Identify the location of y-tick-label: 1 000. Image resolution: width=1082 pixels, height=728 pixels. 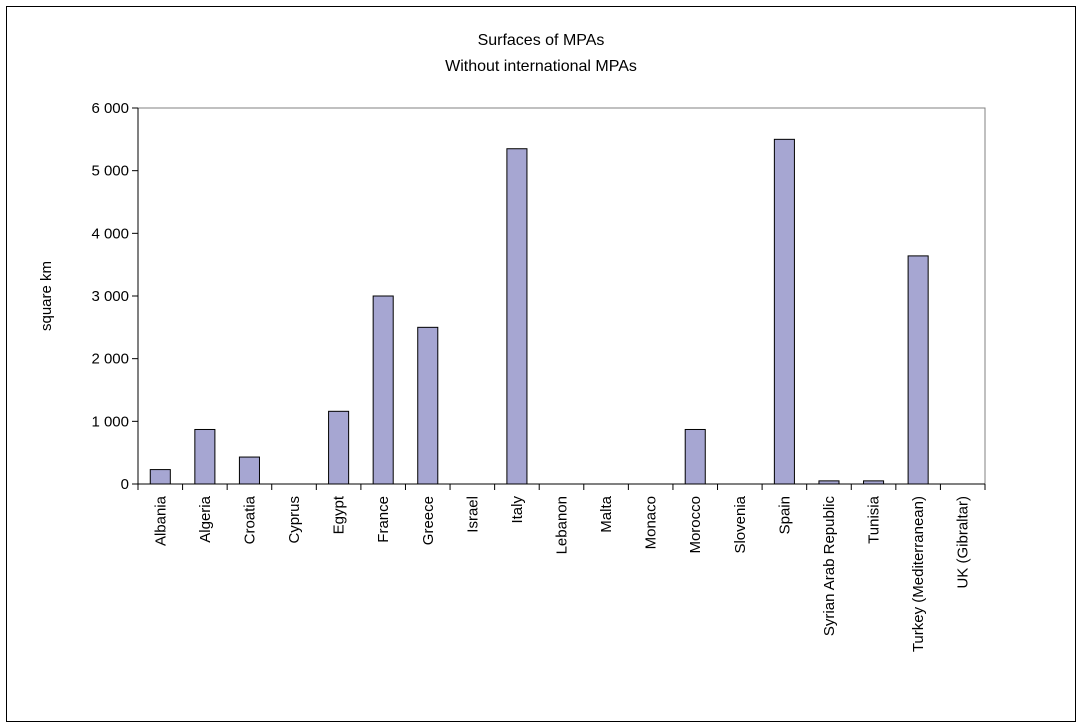
(110, 421).